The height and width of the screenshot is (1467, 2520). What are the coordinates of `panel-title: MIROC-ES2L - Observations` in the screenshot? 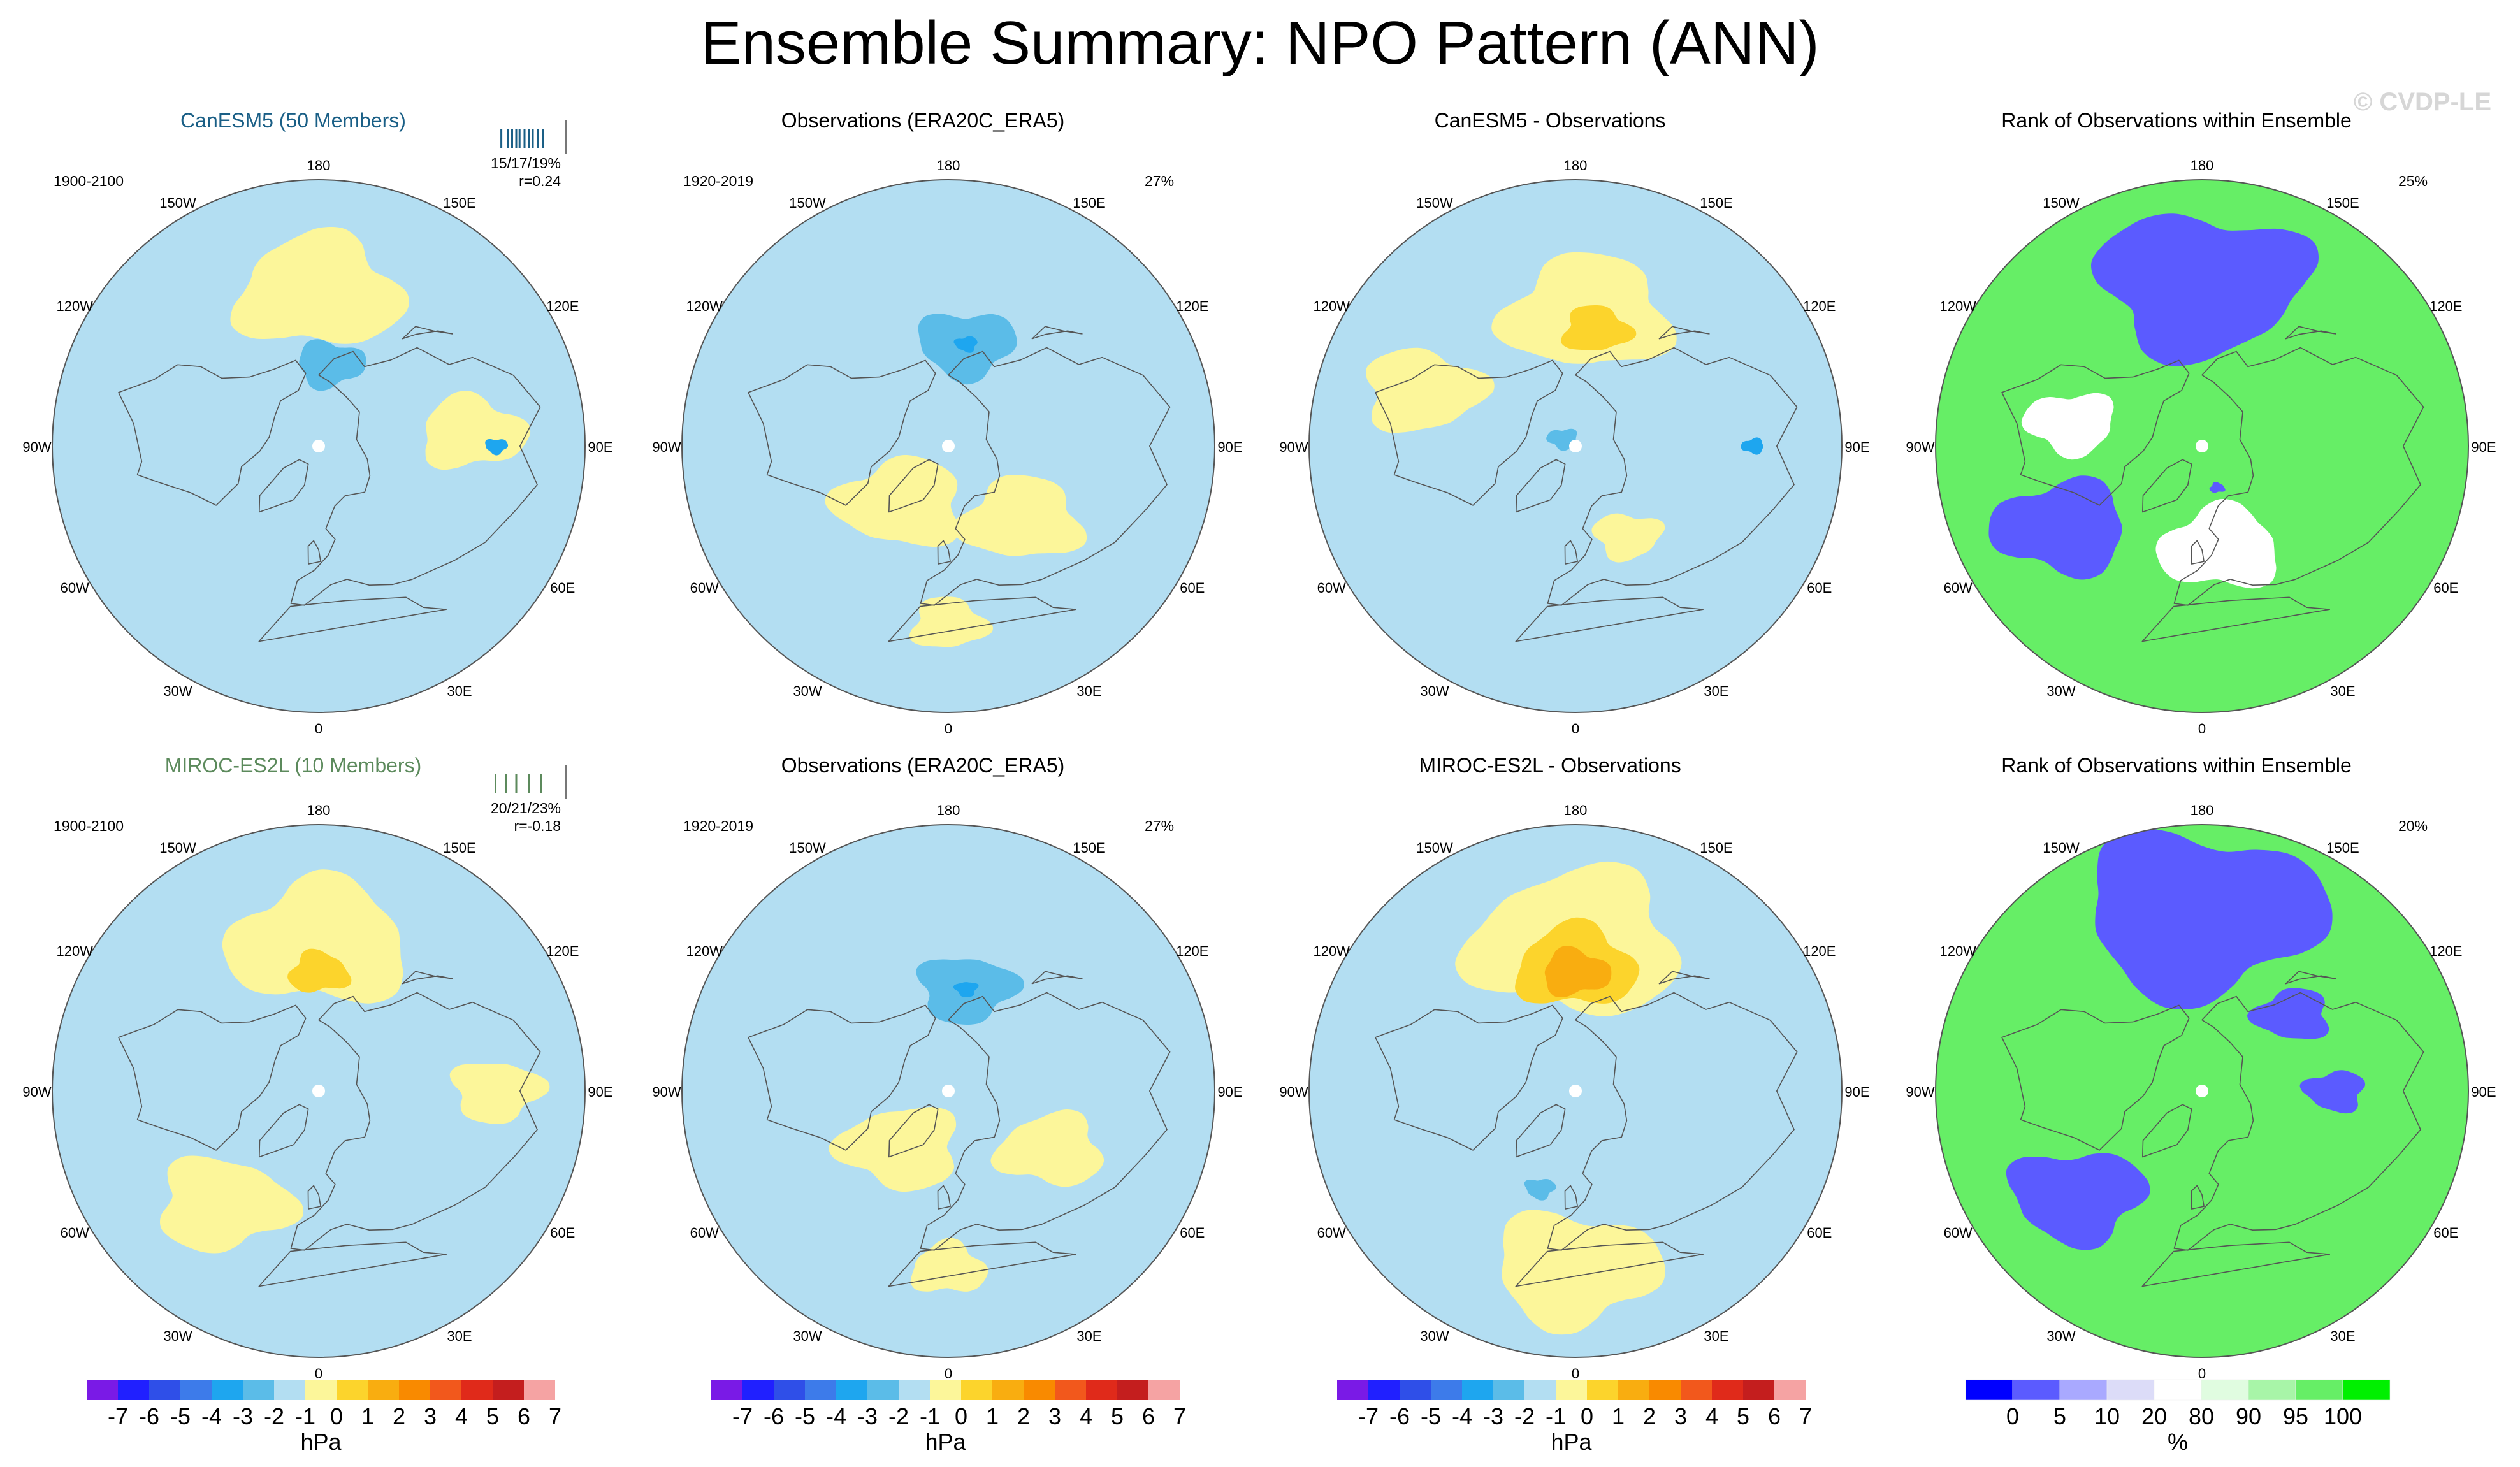 It's located at (1550, 766).